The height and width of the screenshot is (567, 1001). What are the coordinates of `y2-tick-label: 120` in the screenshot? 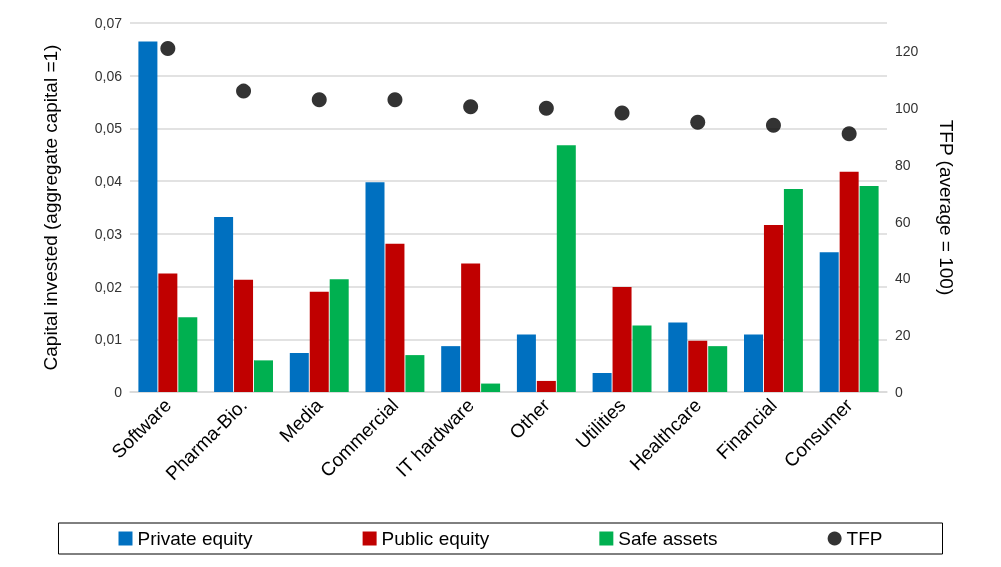 It's located at (907, 51).